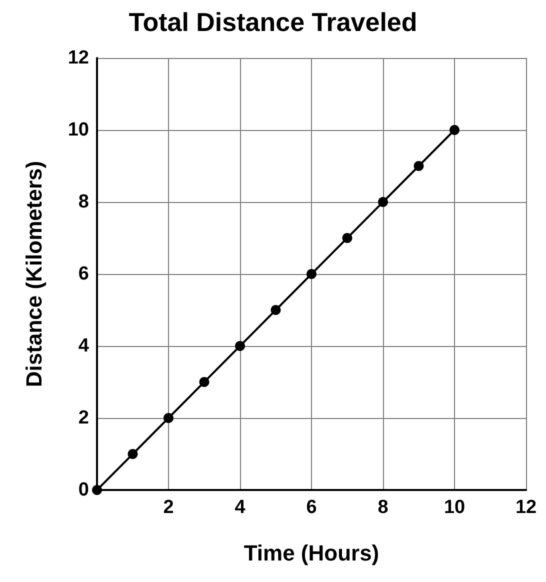 The height and width of the screenshot is (582, 546). What do you see at coordinates (455, 507) in the screenshot?
I see `x-tick-label: 10` at bounding box center [455, 507].